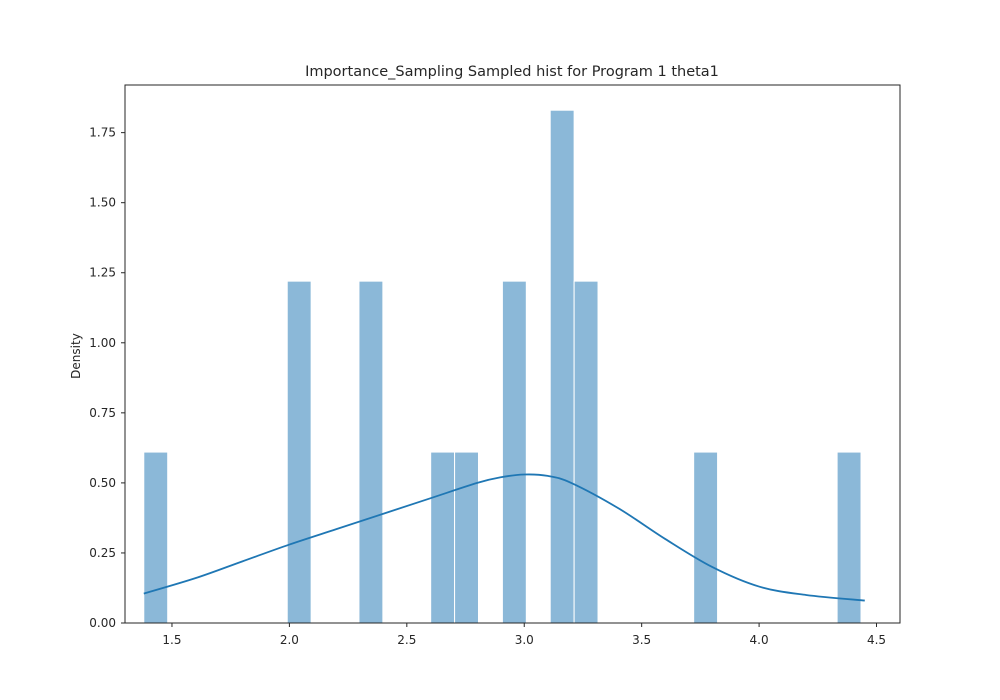 The image size is (1000, 700). I want to click on kde-curve-group, so click(504, 537).